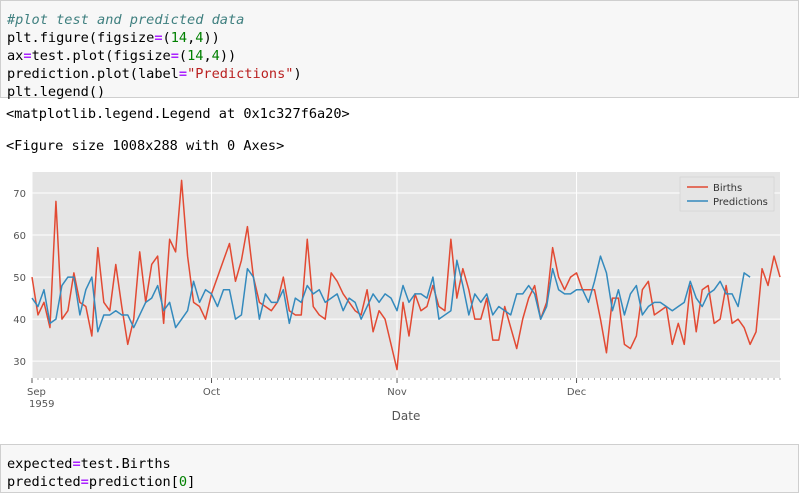 The height and width of the screenshot is (493, 800). What do you see at coordinates (81, 38) in the screenshot?
I see `code-token: plt.figure(figsize` at bounding box center [81, 38].